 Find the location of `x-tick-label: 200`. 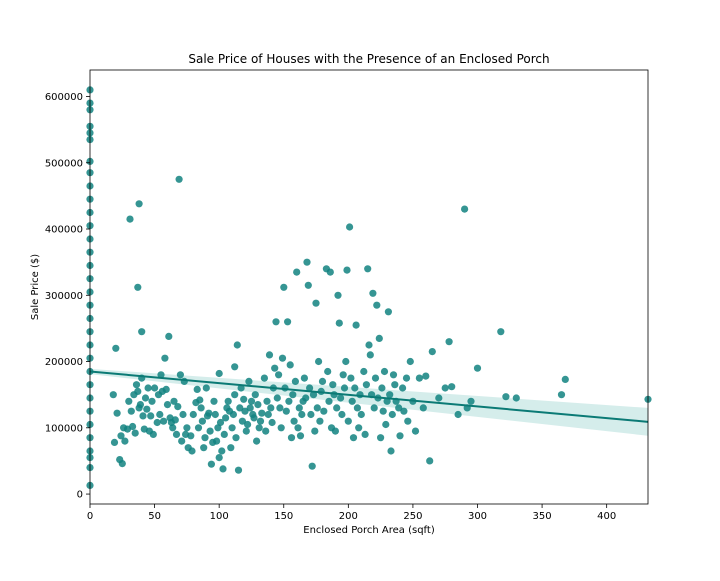

x-tick-label: 200 is located at coordinates (348, 516).